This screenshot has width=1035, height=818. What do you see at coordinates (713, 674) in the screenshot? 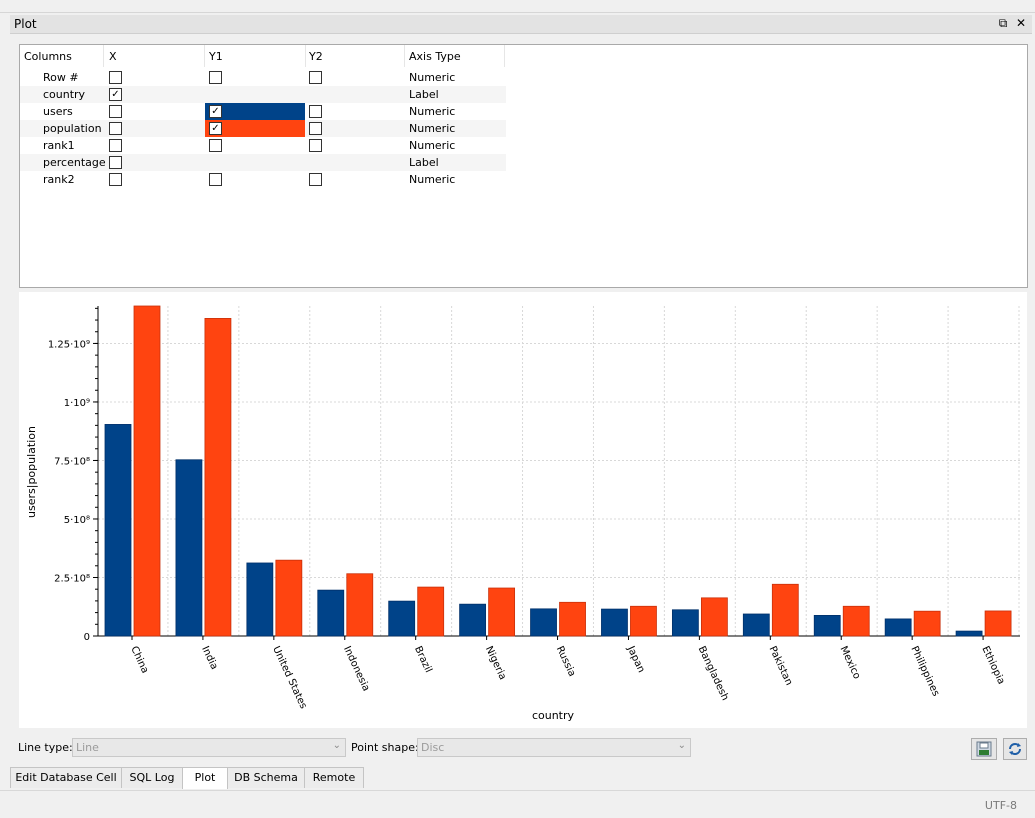
I see `x-tick-label: Bangladesh` at bounding box center [713, 674].